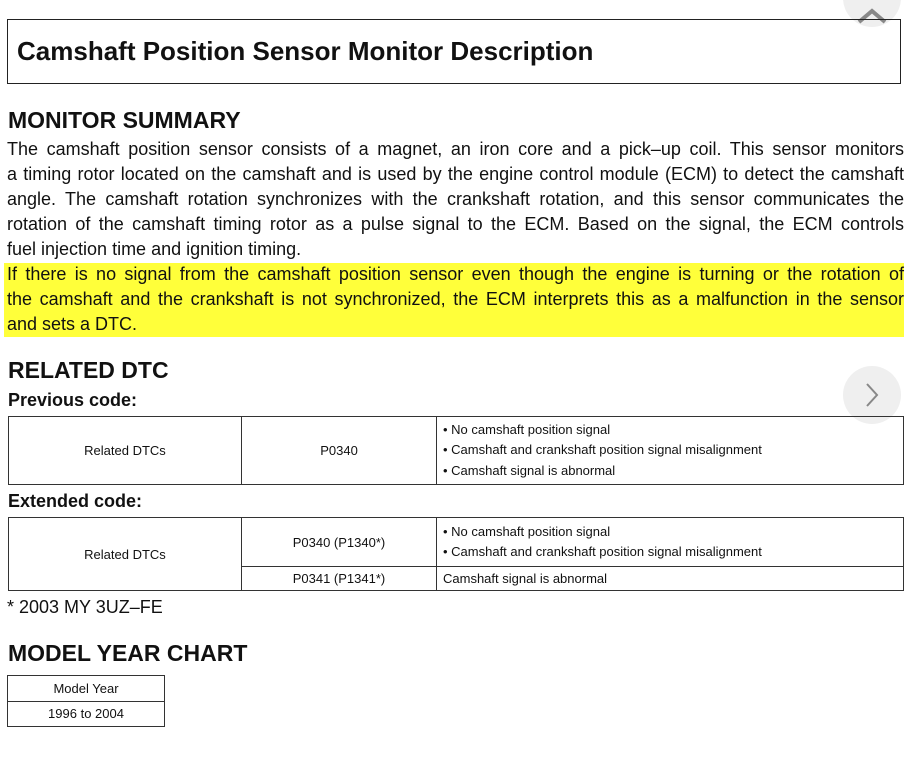 The image size is (922, 762). I want to click on extended-code-label: Extended code:, so click(75, 501).